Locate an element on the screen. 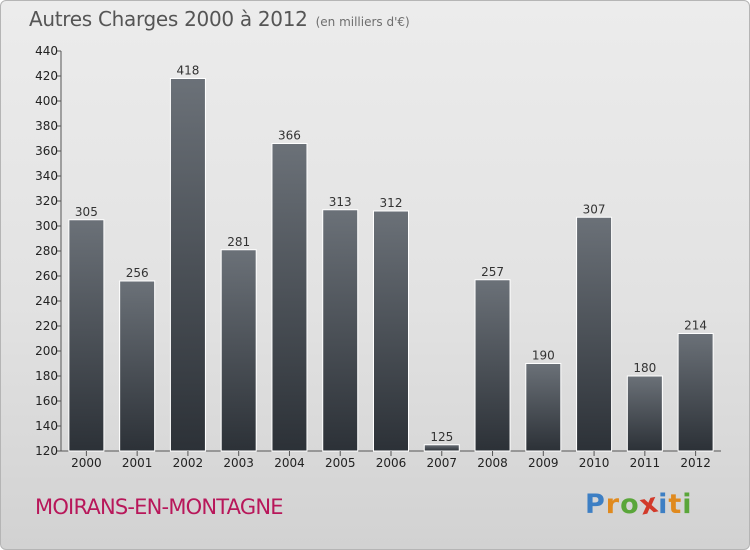 The width and height of the screenshot is (750, 550). x-tick-label: 2012 is located at coordinates (695, 463).